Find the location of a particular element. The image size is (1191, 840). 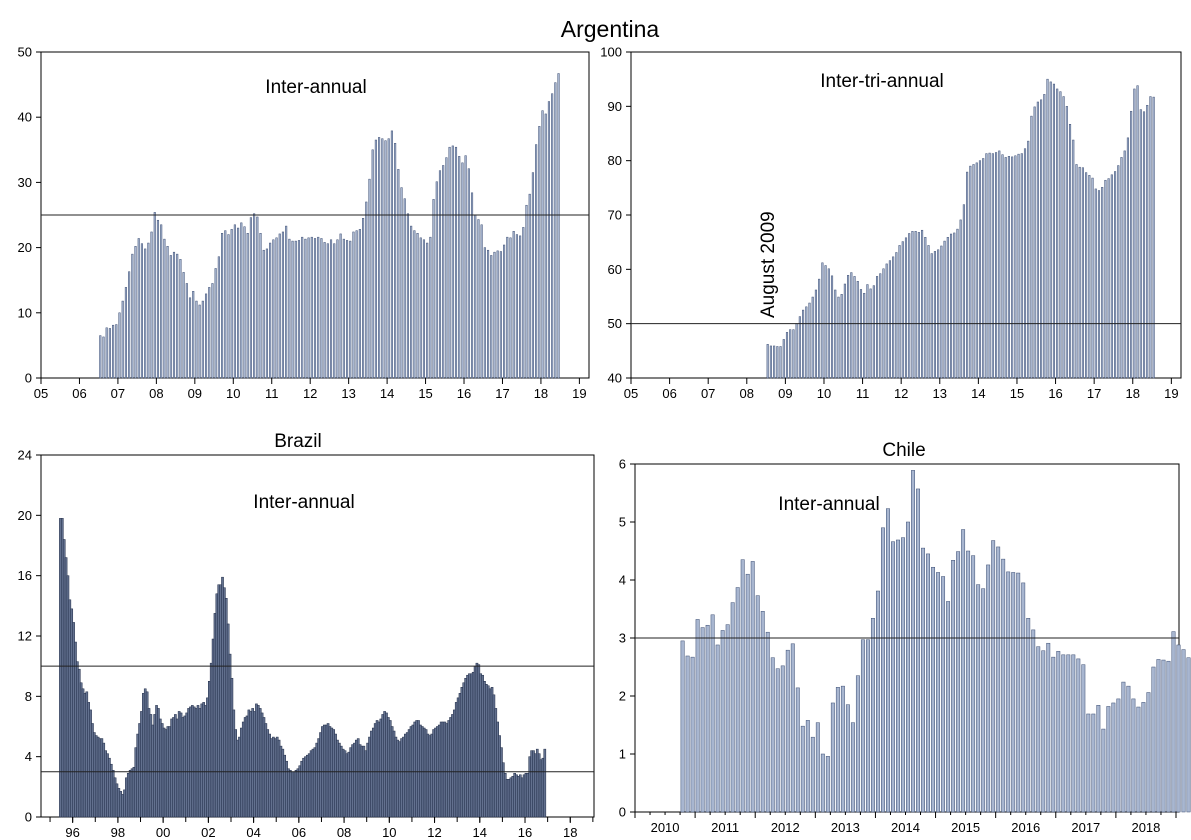

x-tick-label: 19 is located at coordinates (1171, 393).